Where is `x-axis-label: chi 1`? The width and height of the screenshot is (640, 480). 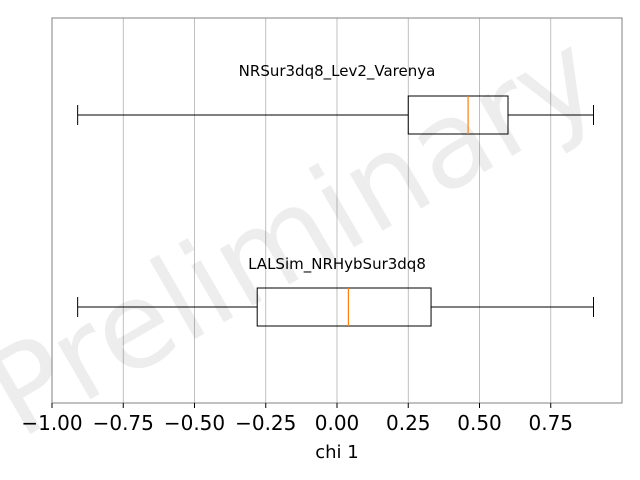 x-axis-label: chi 1 is located at coordinates (336, 452).